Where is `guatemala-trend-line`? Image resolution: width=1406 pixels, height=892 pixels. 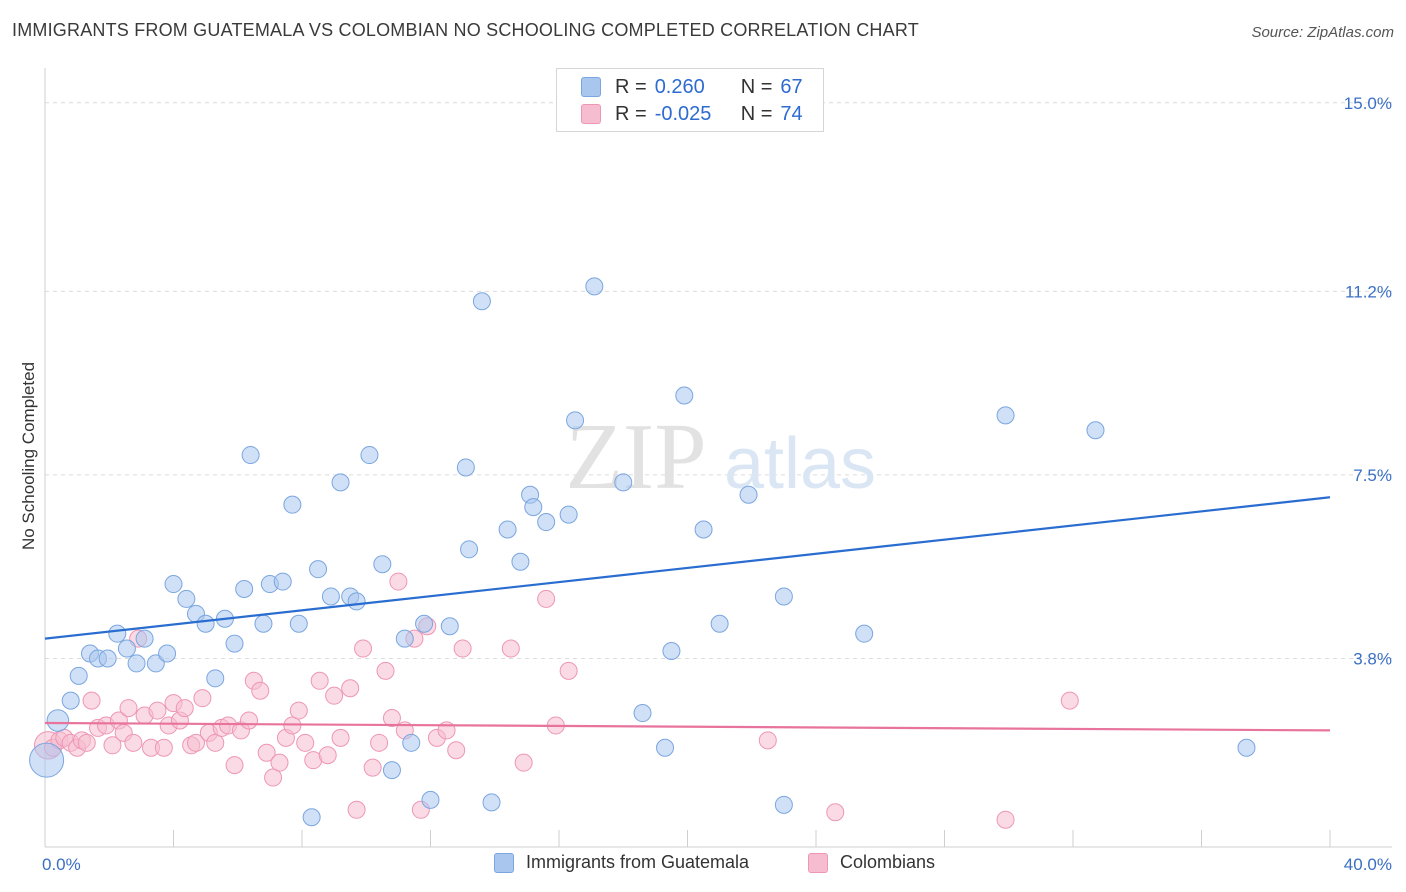
guatemala-trend-line is located at coordinates (687, 568).